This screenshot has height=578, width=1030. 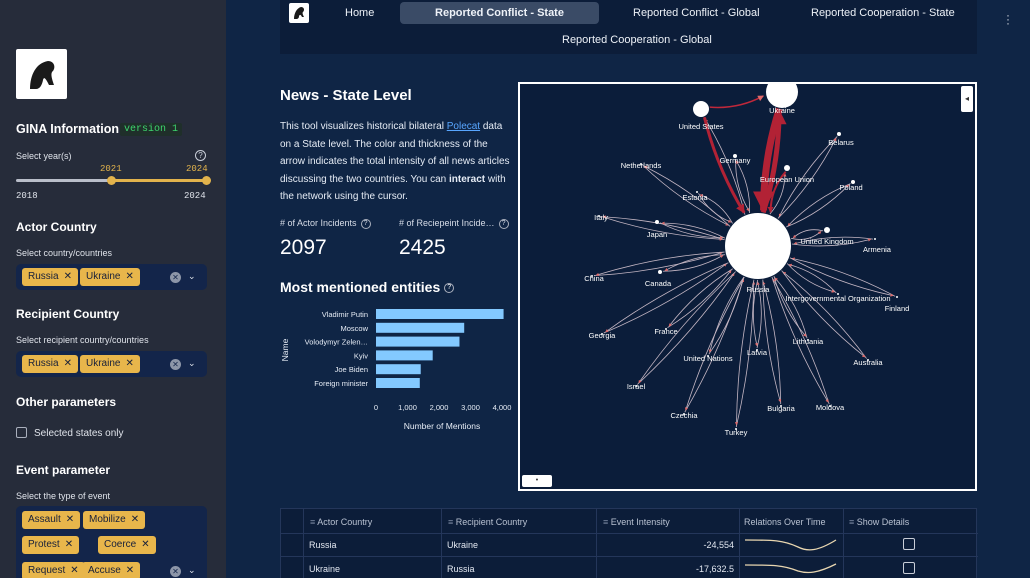 What do you see at coordinates (21, 432) in the screenshot?
I see `selected-states-checkbox` at bounding box center [21, 432].